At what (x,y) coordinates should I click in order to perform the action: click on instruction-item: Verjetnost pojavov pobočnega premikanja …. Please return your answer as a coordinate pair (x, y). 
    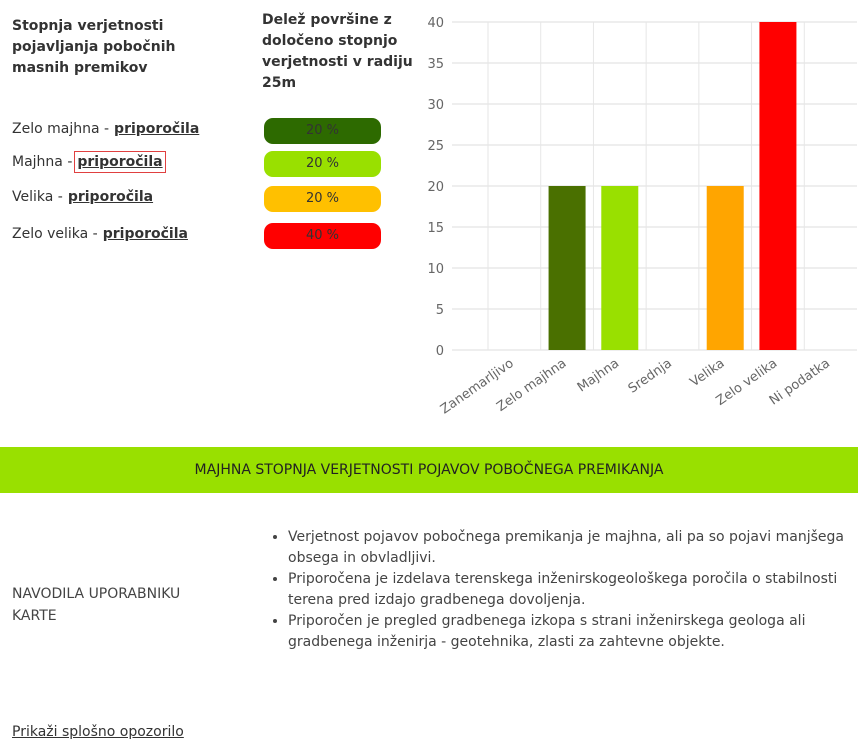
    Looking at the image, I should click on (570, 548).